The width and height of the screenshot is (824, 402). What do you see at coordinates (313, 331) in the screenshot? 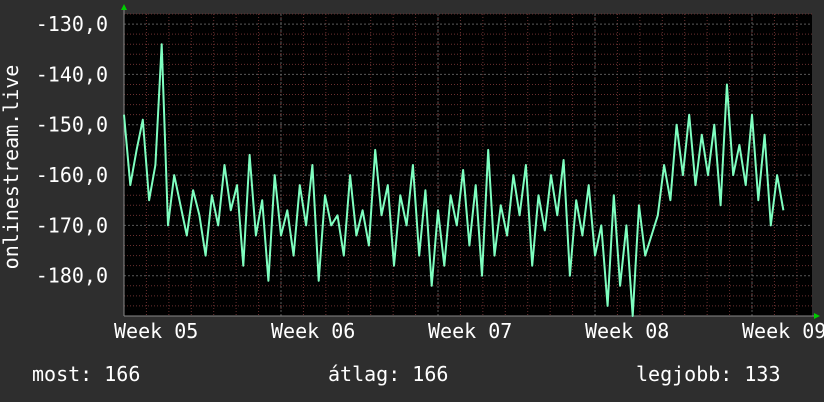
I see `x-tick-label: Week 06` at bounding box center [313, 331].